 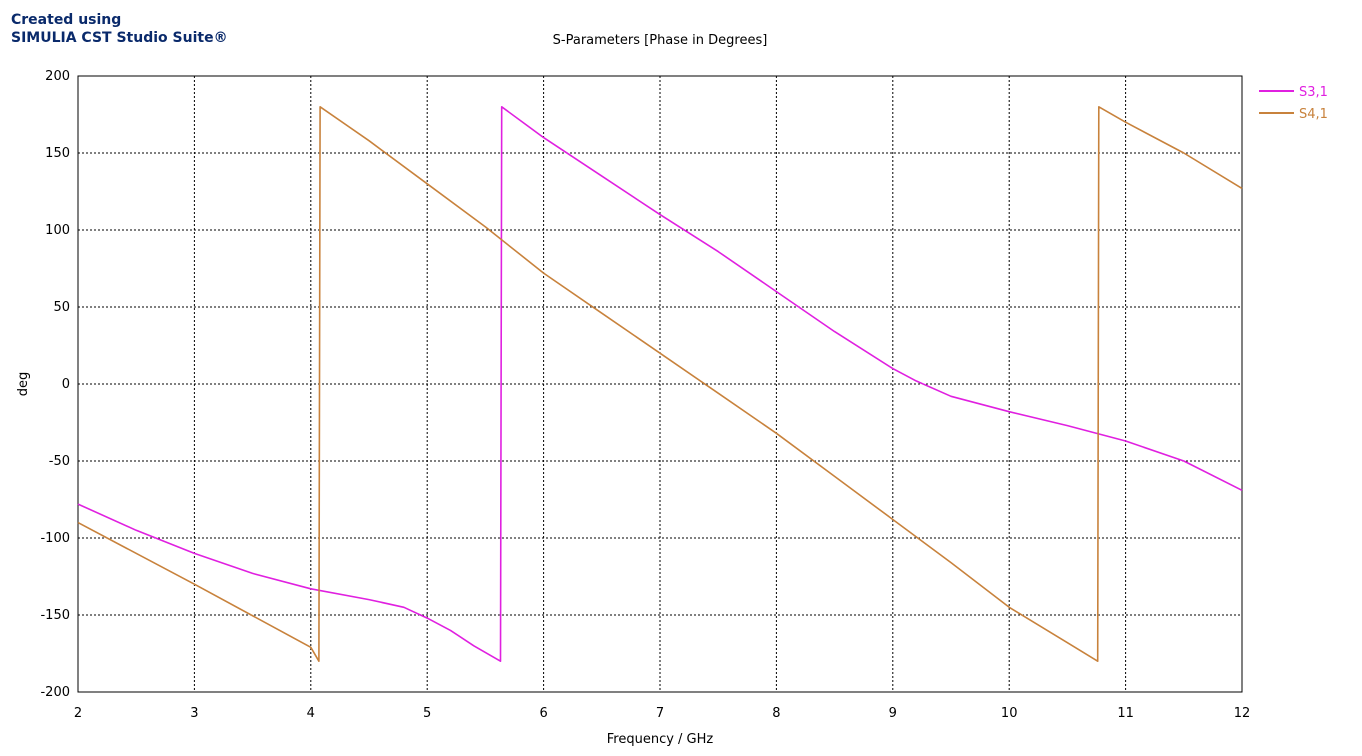 I want to click on y-tick-label: -200, so click(x=55, y=692).